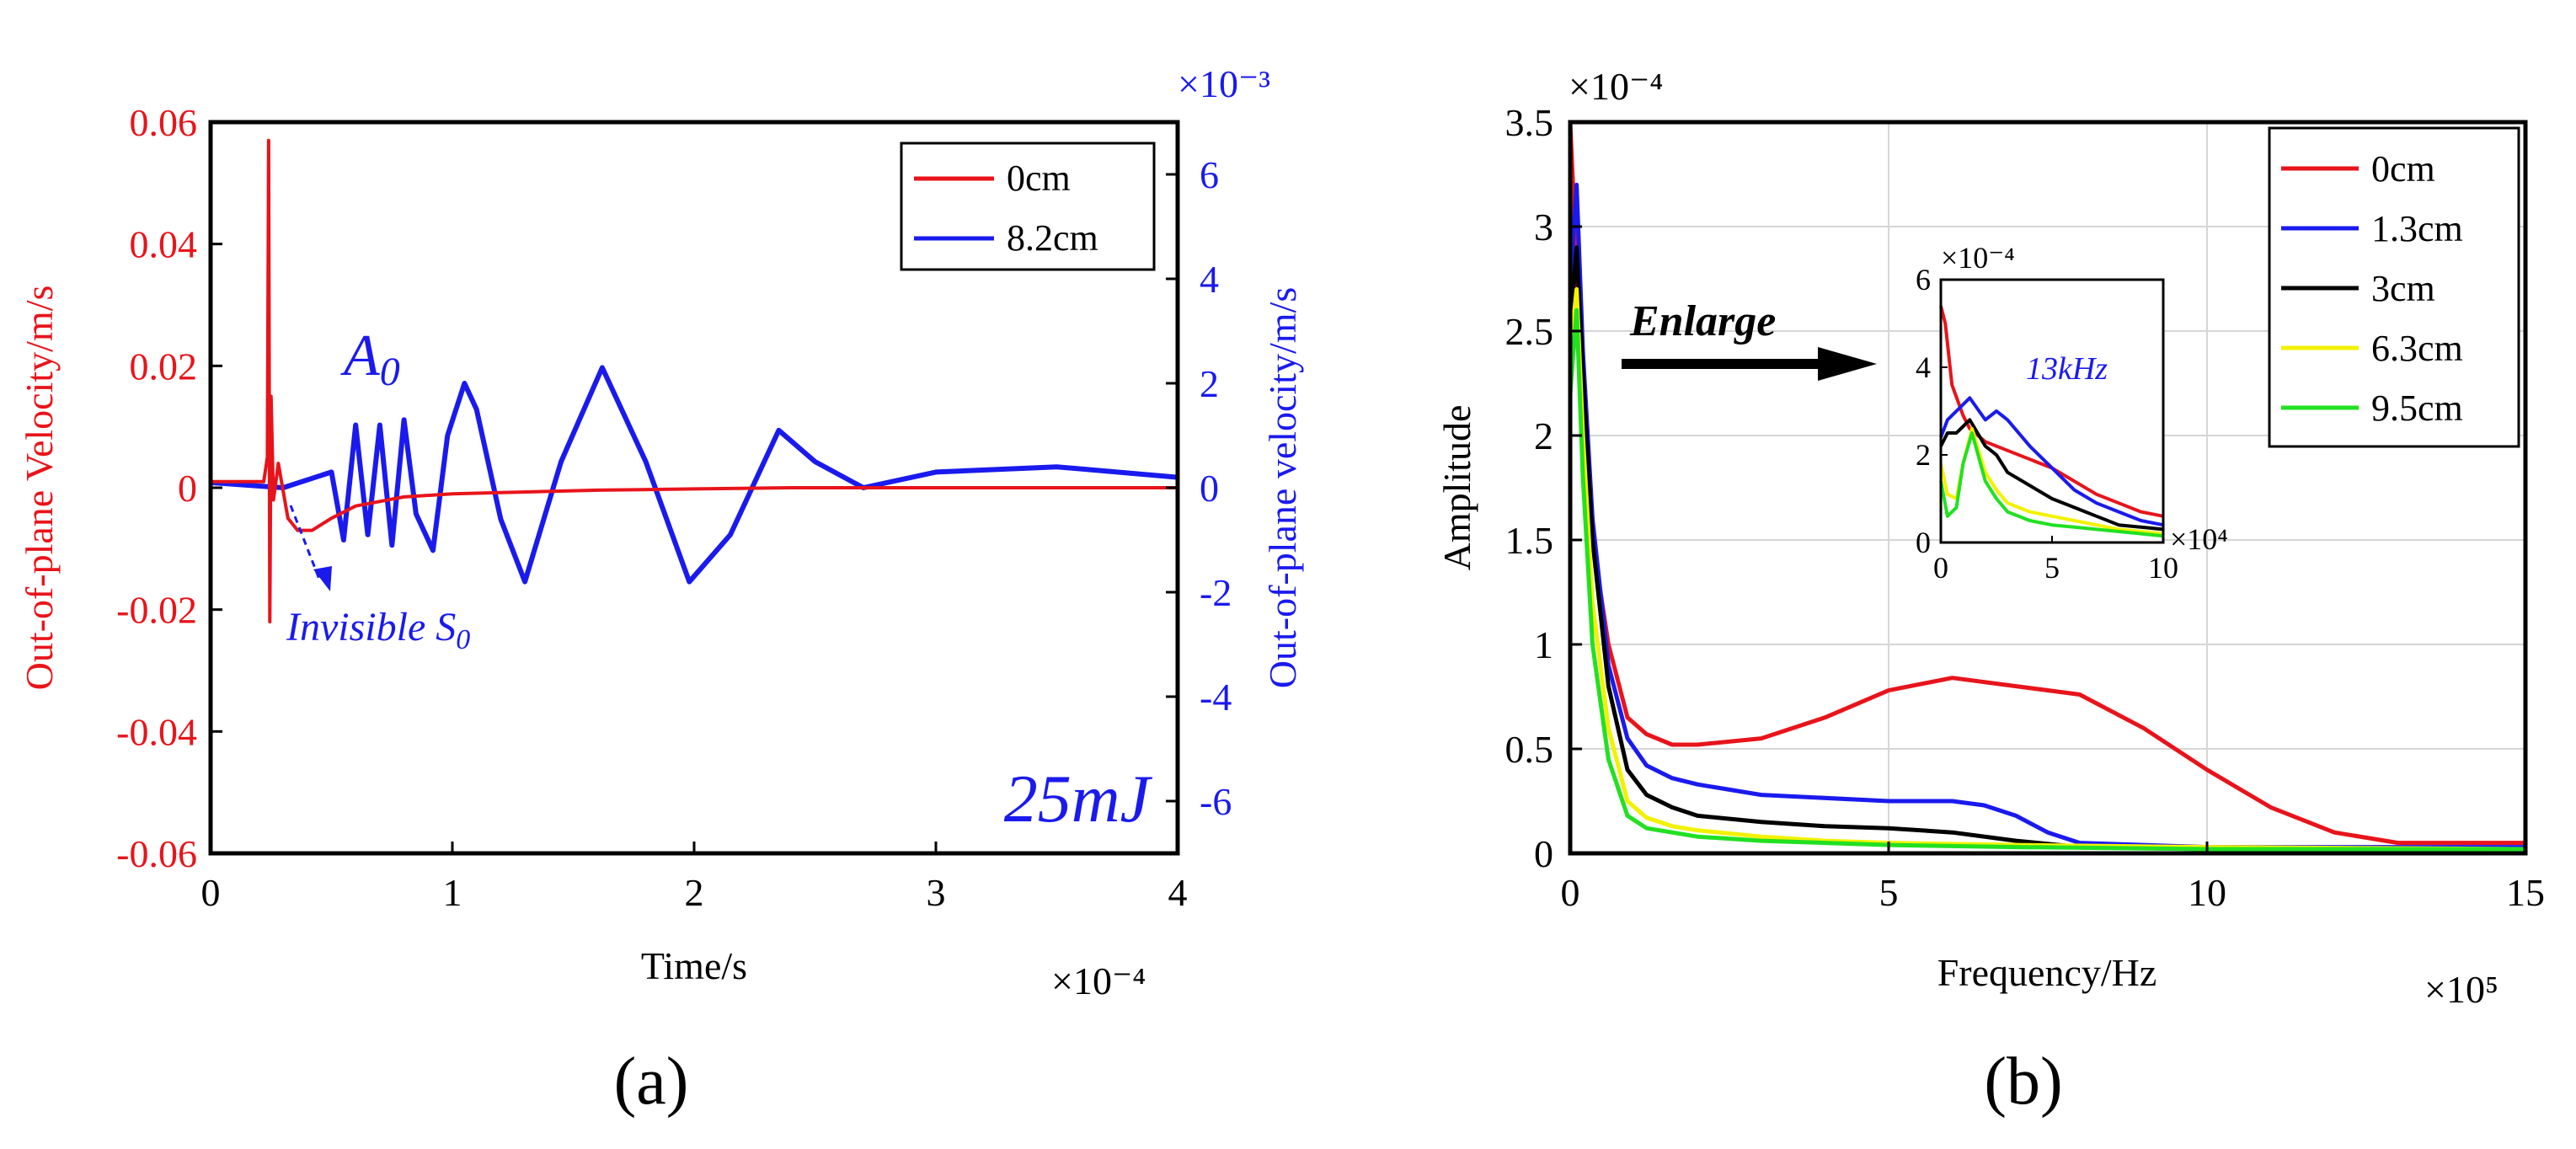 This screenshot has width=2576, height=1149. I want to click on panel-a-legend-label-0cm: 0cm, so click(1039, 178).